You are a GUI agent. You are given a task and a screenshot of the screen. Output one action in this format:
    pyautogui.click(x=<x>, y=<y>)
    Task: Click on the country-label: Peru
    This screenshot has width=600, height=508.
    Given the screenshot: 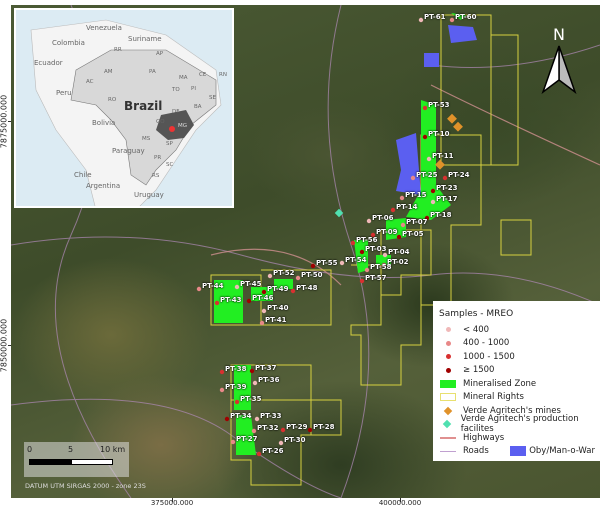 What is the action you would take?
    pyautogui.click(x=64, y=93)
    